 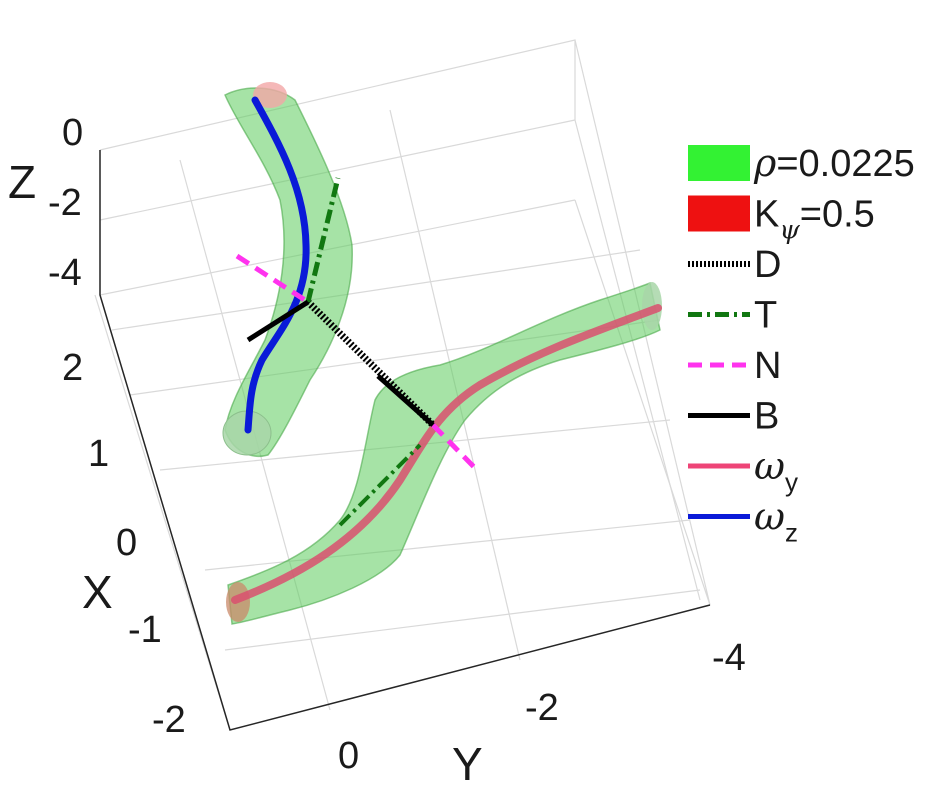 What do you see at coordinates (278, 321) in the screenshot?
I see `B-vector-upper` at bounding box center [278, 321].